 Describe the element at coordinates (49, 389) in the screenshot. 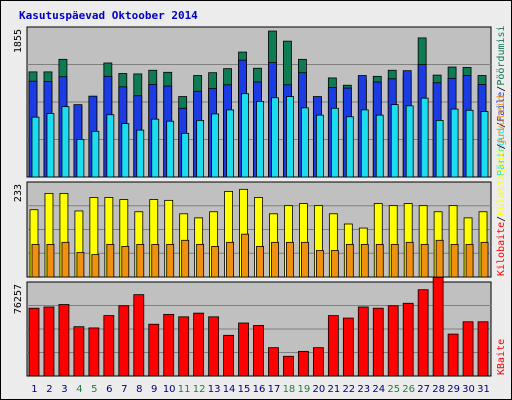

I see `x-tick-label: 2` at that location.